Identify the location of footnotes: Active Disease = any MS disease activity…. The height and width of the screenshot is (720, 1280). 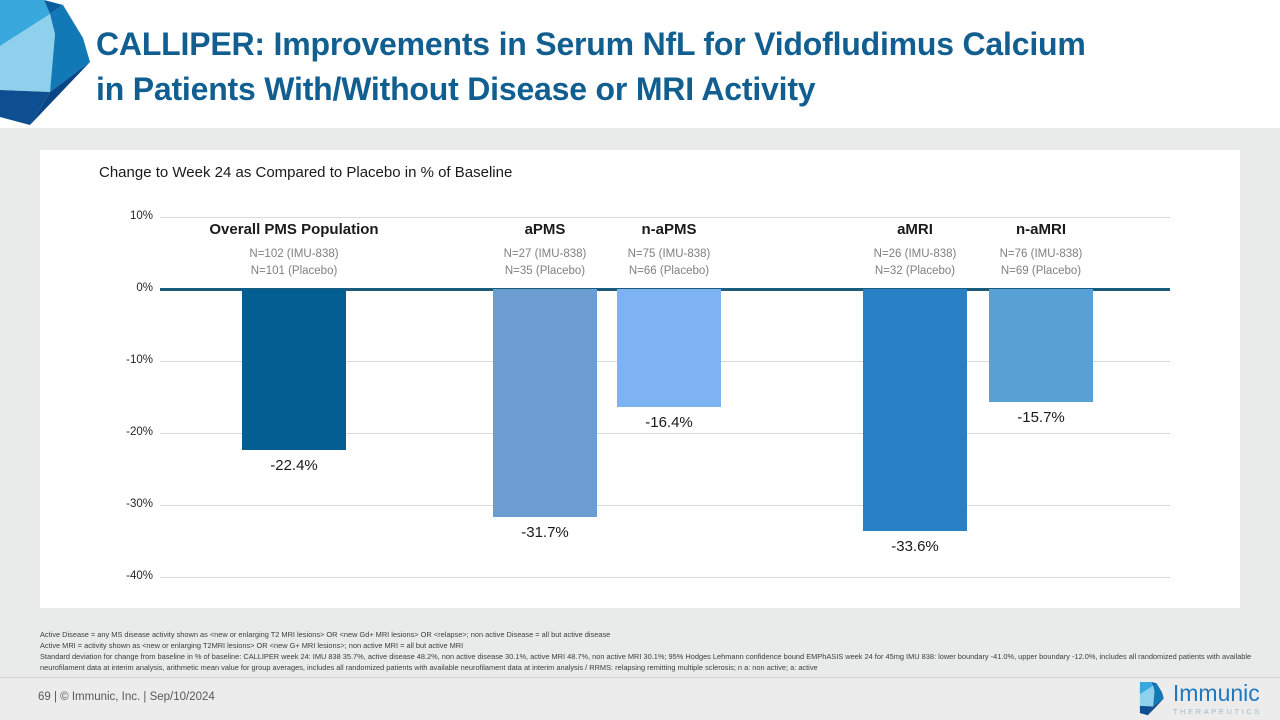
(656, 651).